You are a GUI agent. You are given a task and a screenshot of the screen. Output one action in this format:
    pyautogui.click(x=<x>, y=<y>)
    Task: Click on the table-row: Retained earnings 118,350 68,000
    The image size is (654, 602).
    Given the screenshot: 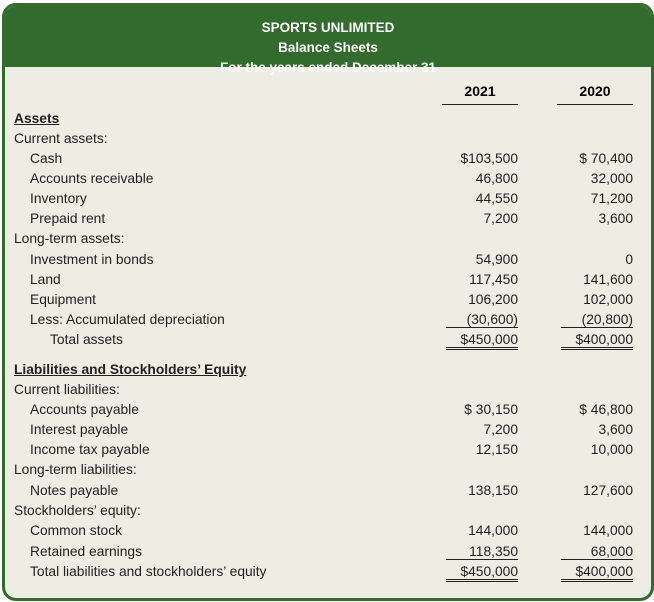 What is the action you would take?
    pyautogui.click(x=328, y=554)
    